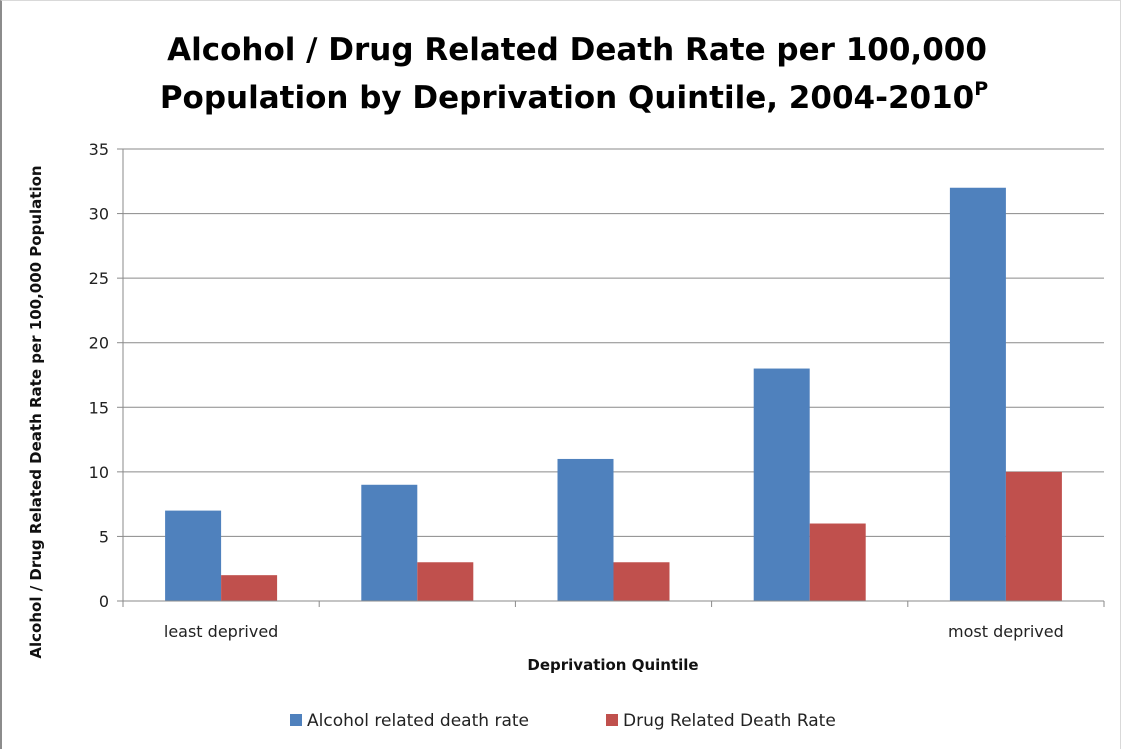 This screenshot has width=1121, height=754. Describe the element at coordinates (729, 721) in the screenshot. I see `legend-label-drug: Drug Related Death Rate` at that location.